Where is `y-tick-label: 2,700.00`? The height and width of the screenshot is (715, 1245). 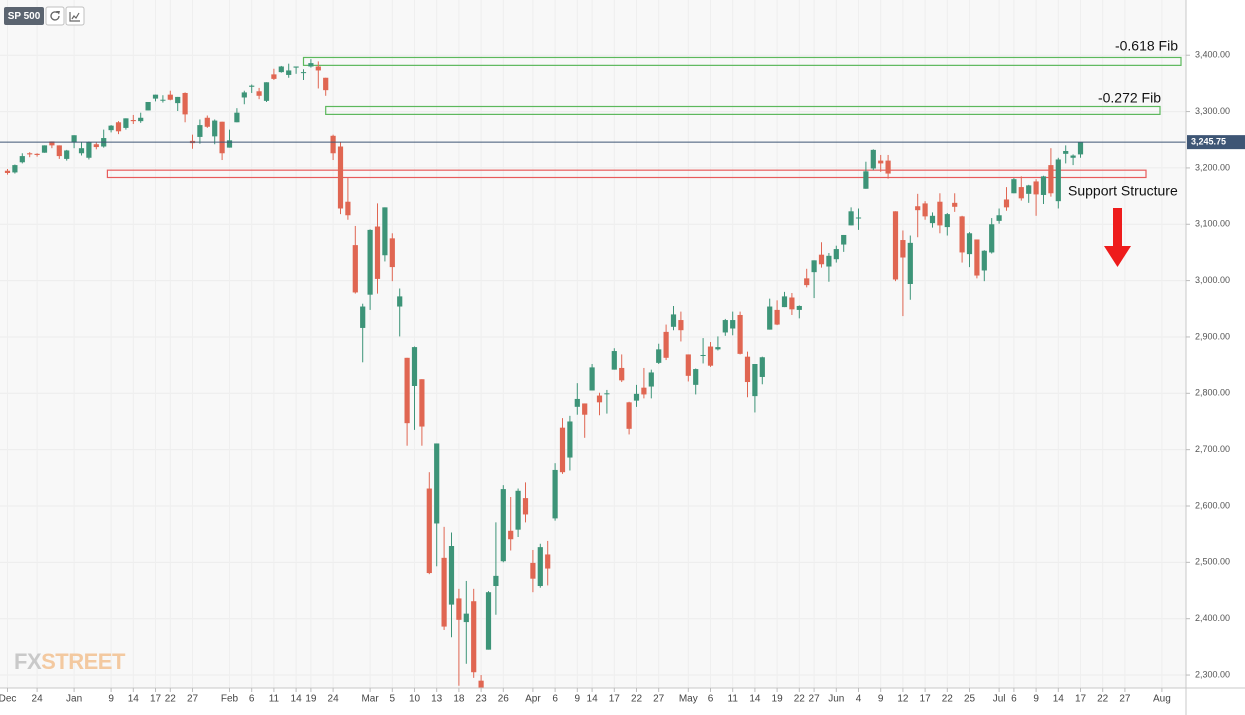
y-tick-label: 2,700.00 is located at coordinates (1212, 449).